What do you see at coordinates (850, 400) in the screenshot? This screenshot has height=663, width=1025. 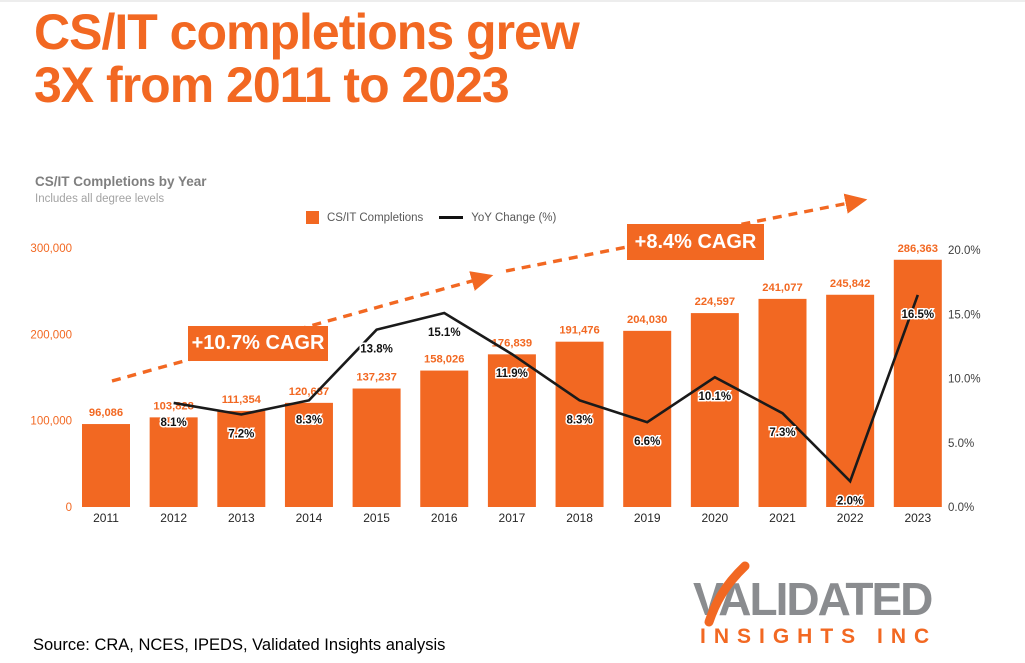 I see `bar-2022` at bounding box center [850, 400].